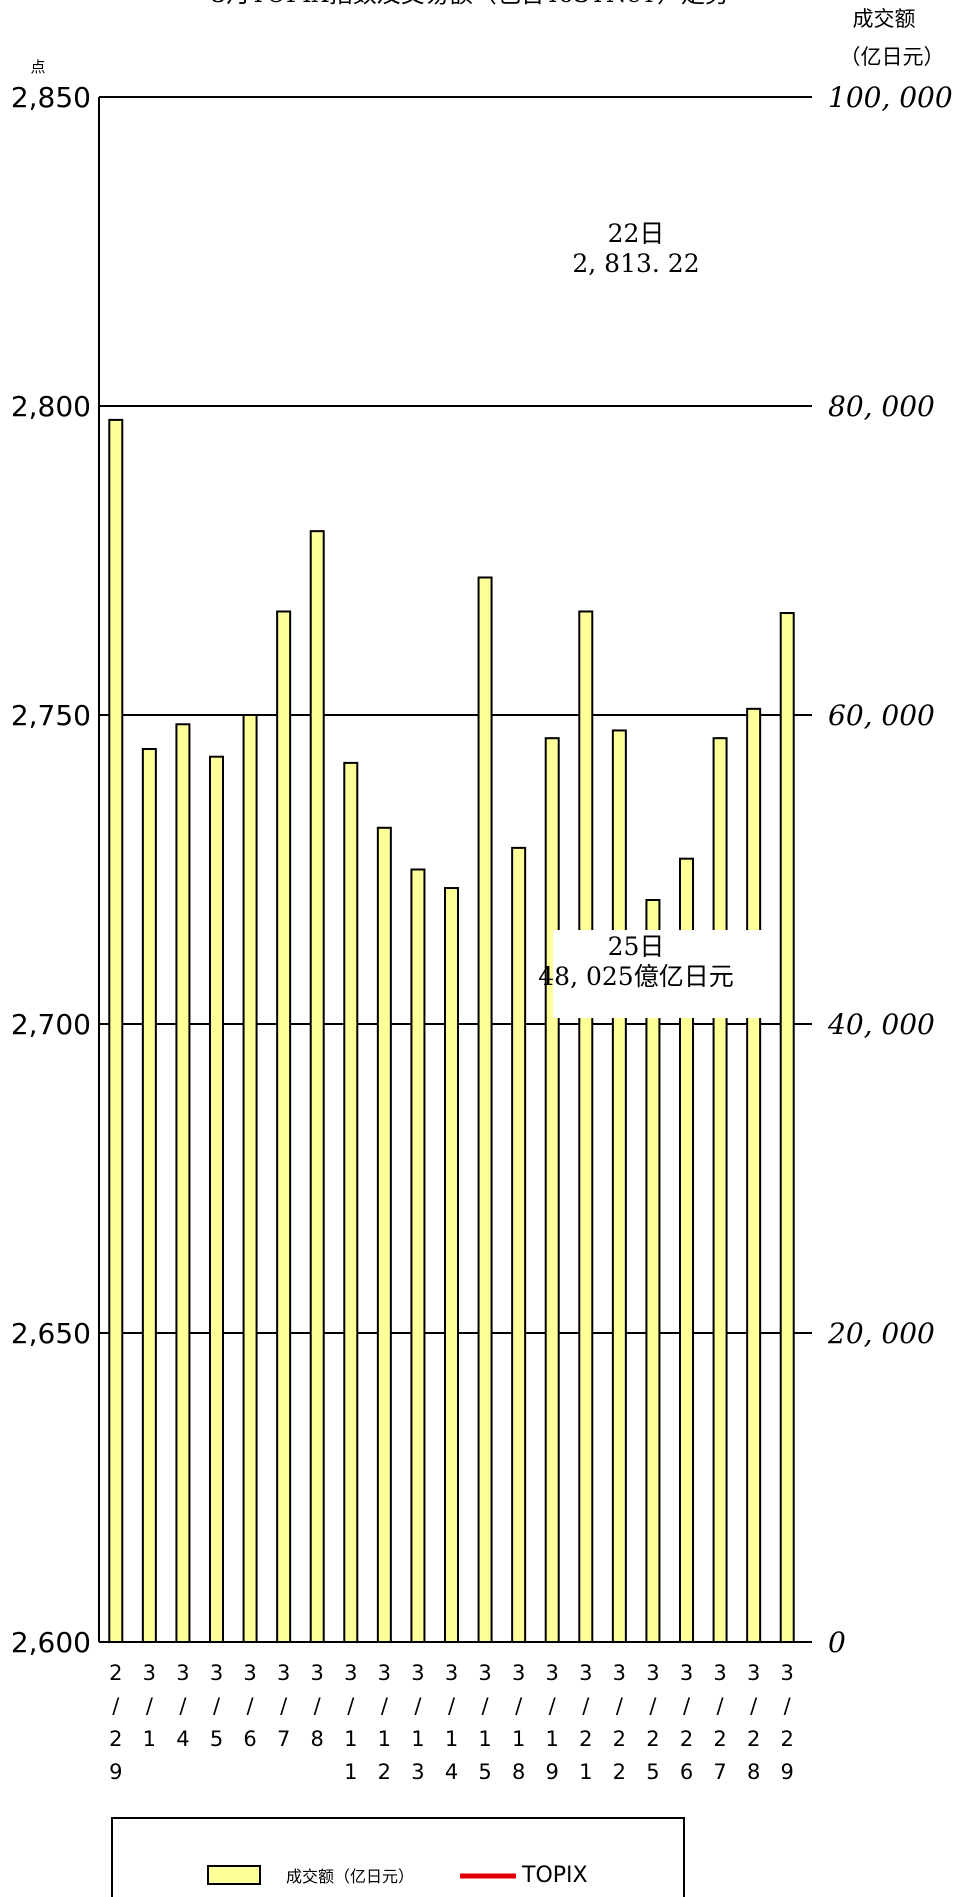 This screenshot has width=956, height=1897. I want to click on y-tick-label: 2,750, so click(51, 715).